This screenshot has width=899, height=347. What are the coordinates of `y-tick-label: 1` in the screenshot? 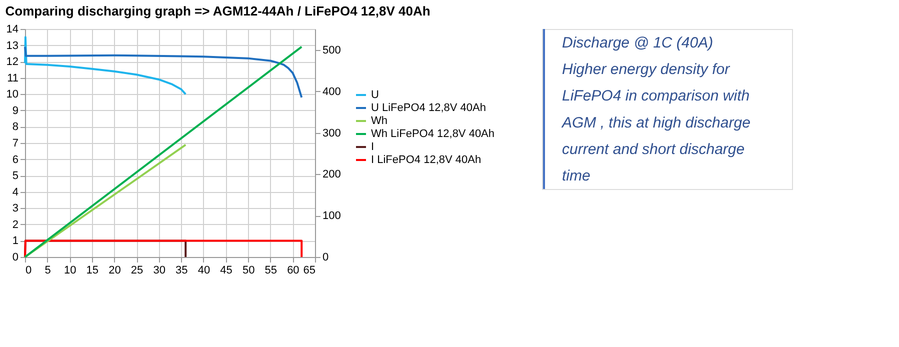 It's located at (15, 241).